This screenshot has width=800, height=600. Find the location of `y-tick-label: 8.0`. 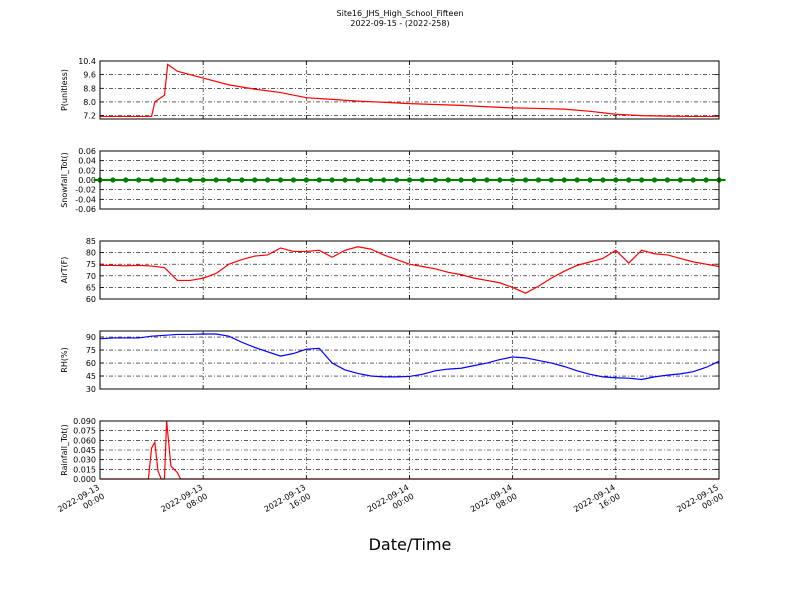

y-tick-label: 8.0 is located at coordinates (89, 102).